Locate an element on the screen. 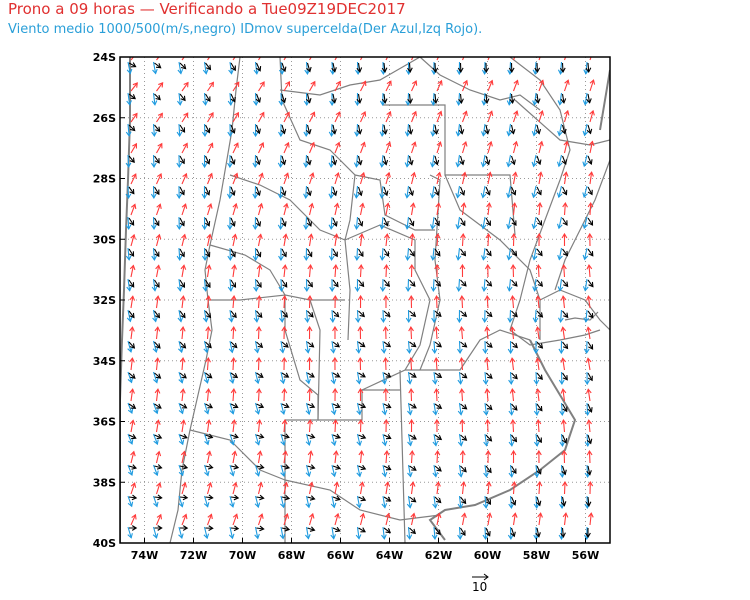 Image resolution: width=750 pixels, height=600 pixels. border-cordoba is located at coordinates (387, 307).